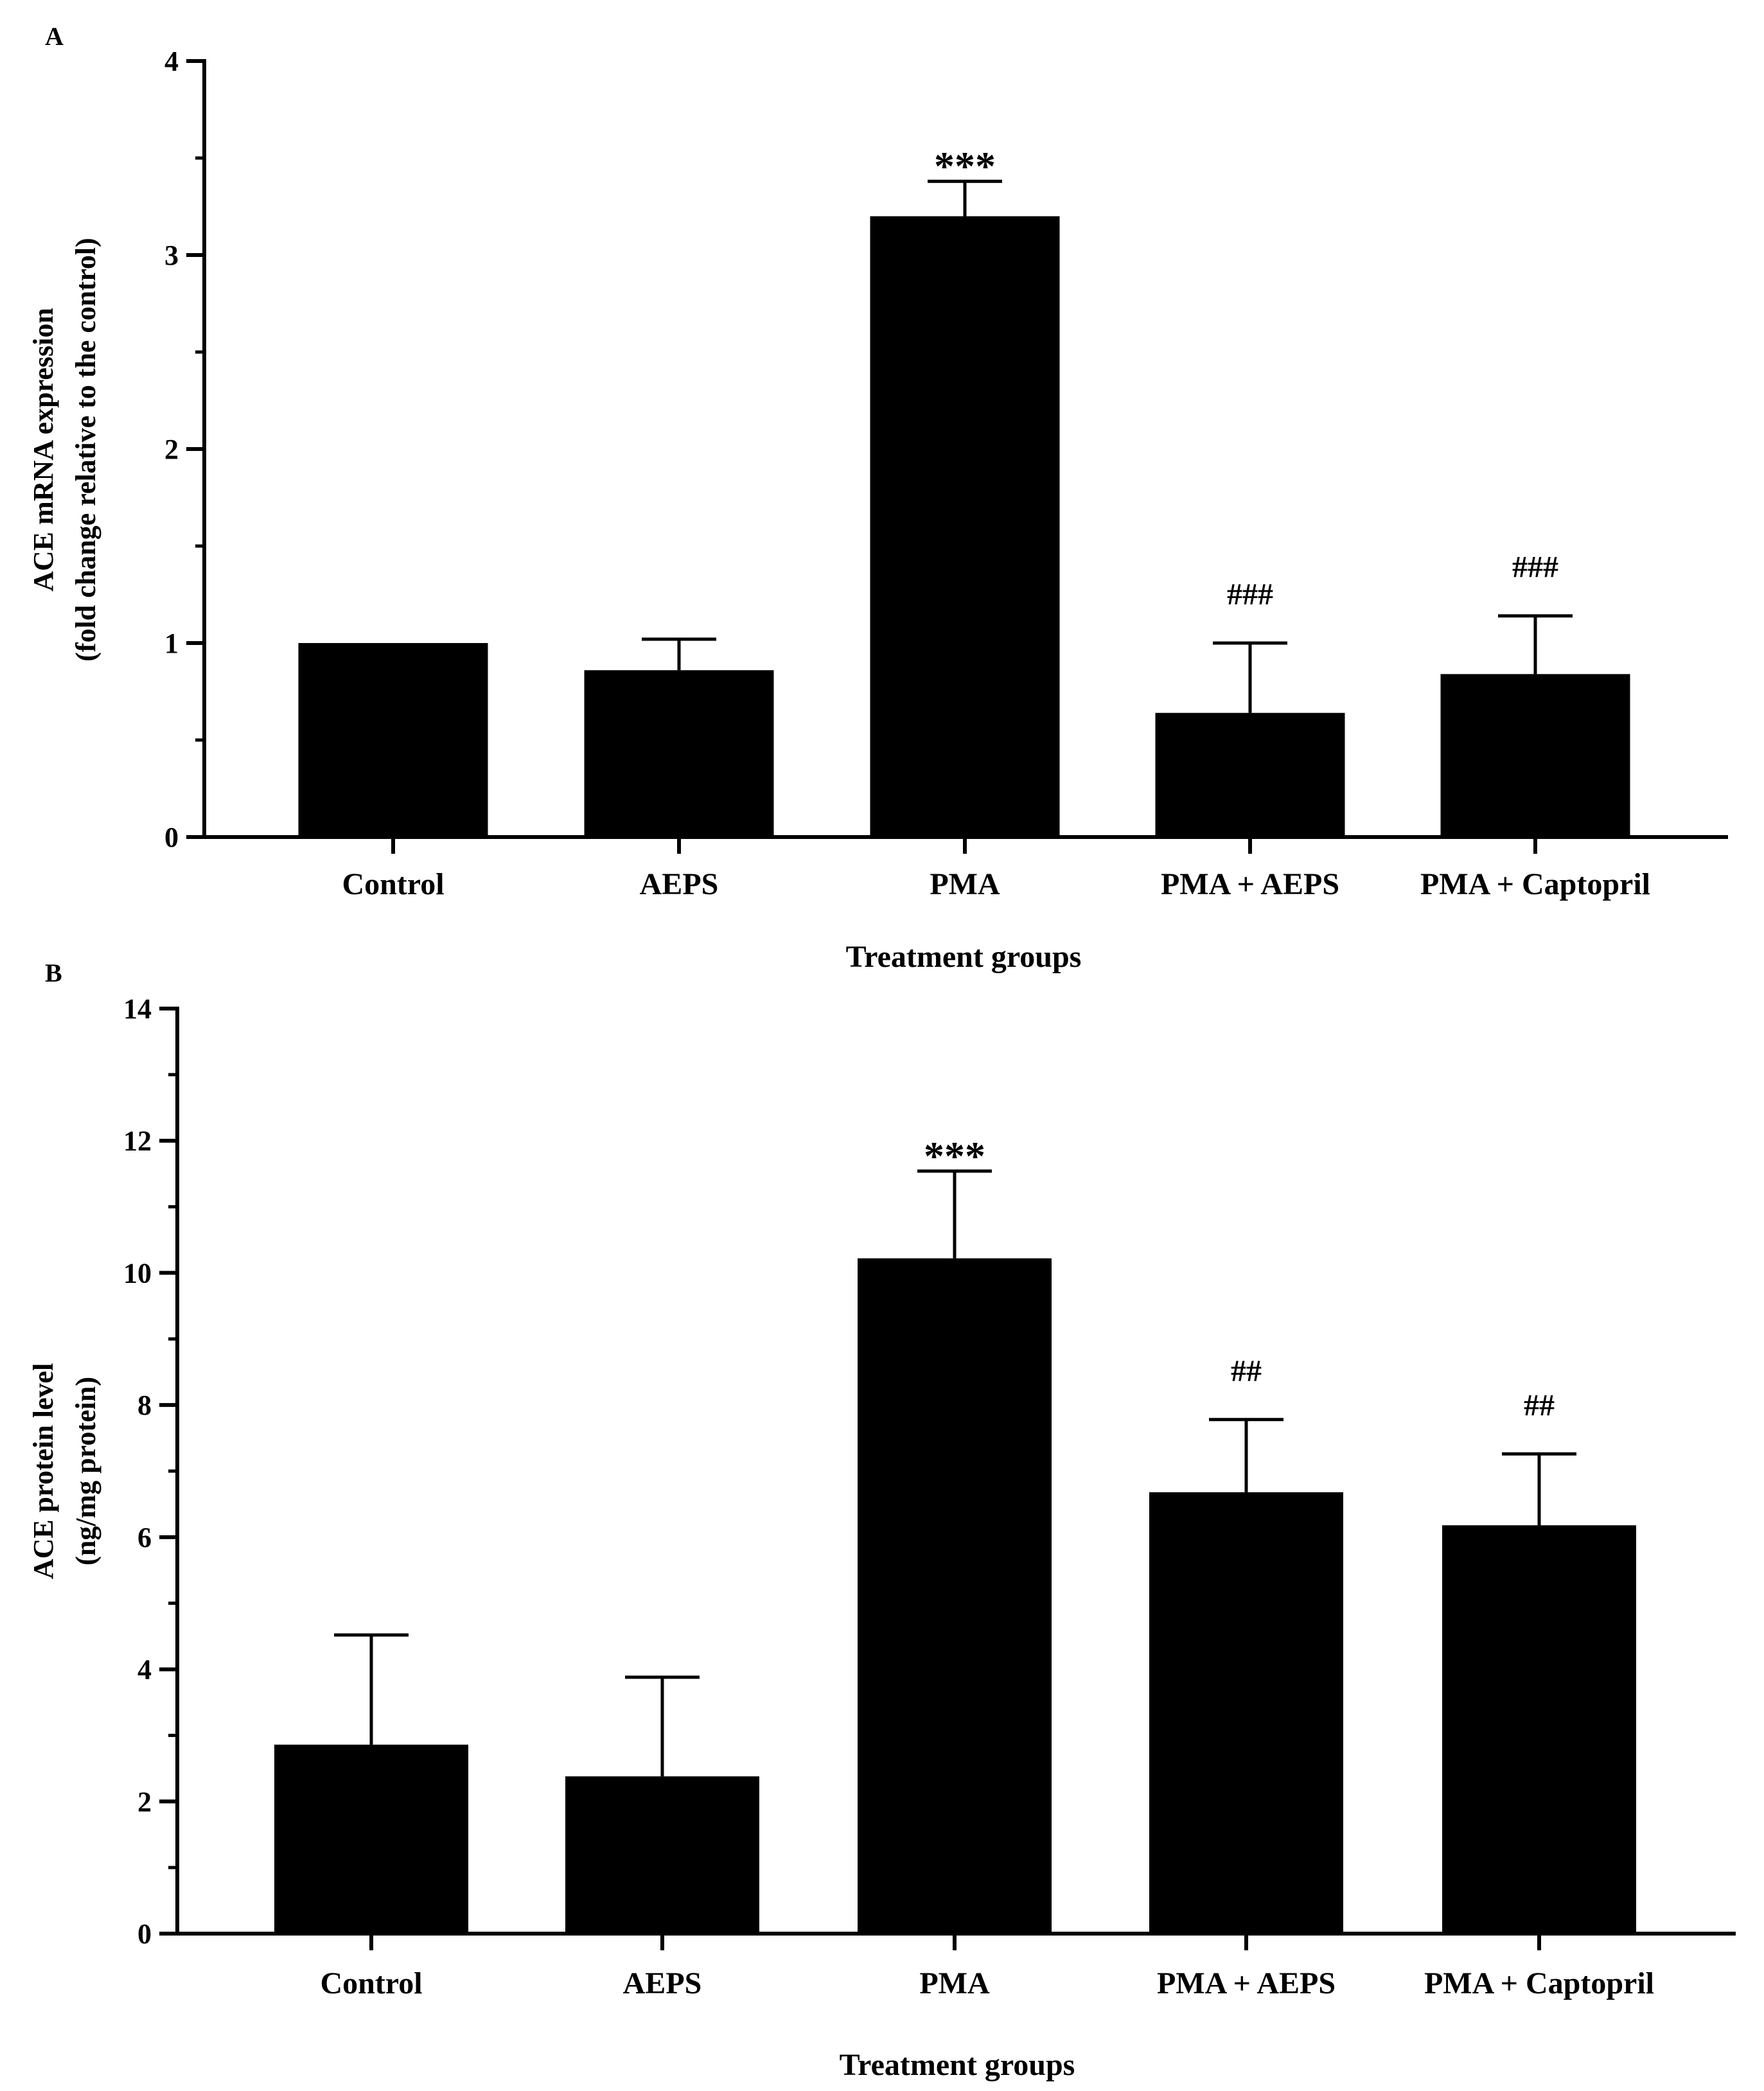  What do you see at coordinates (54, 36) in the screenshot?
I see `panel-a-label: A` at bounding box center [54, 36].